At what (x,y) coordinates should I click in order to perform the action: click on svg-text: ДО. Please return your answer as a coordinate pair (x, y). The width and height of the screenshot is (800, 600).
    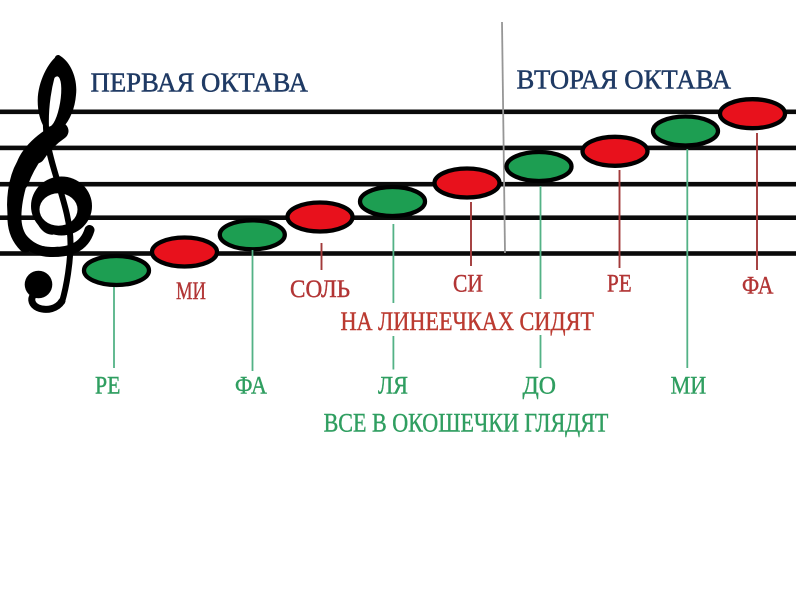
    Looking at the image, I should click on (540, 386).